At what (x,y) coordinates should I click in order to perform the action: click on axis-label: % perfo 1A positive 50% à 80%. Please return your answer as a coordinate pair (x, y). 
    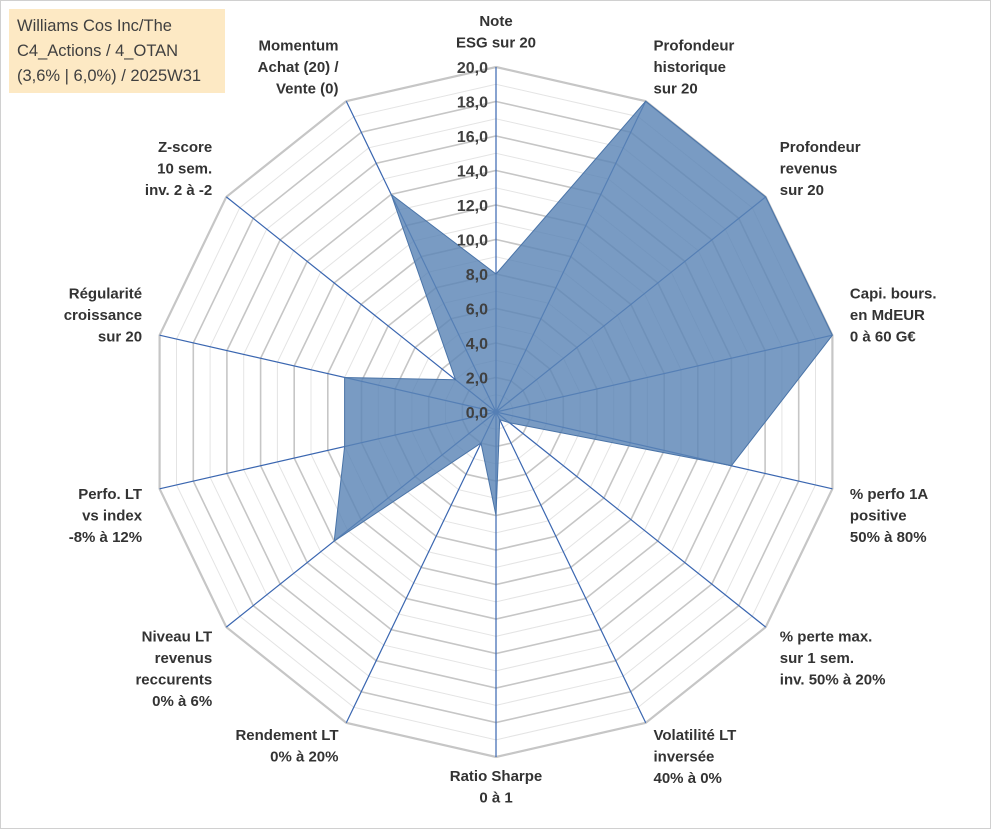
    Looking at the image, I should click on (889, 516).